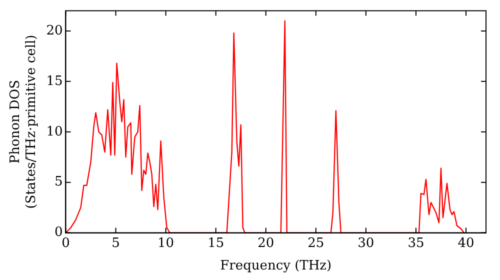 This screenshot has width=500, height=280. I want to click on y-tick-label: 0, so click(58, 232).